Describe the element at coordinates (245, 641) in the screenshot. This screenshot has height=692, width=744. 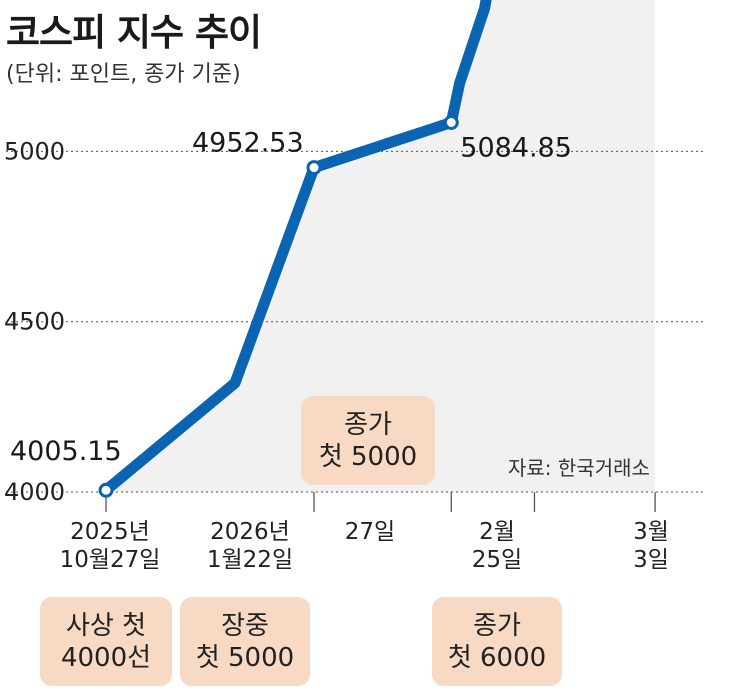
I see `annotation-intraday-5000: 장중 첫 5000` at that location.